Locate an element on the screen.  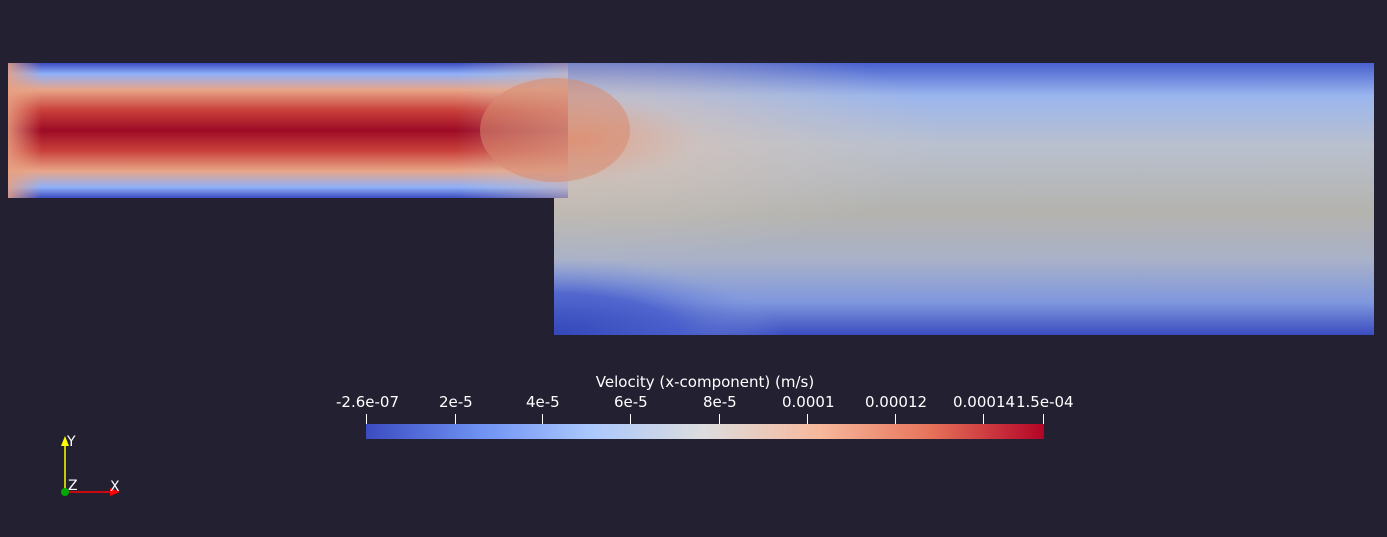
scalar-bar-title: Velocity (x-component) (m/s) is located at coordinates (705, 382).